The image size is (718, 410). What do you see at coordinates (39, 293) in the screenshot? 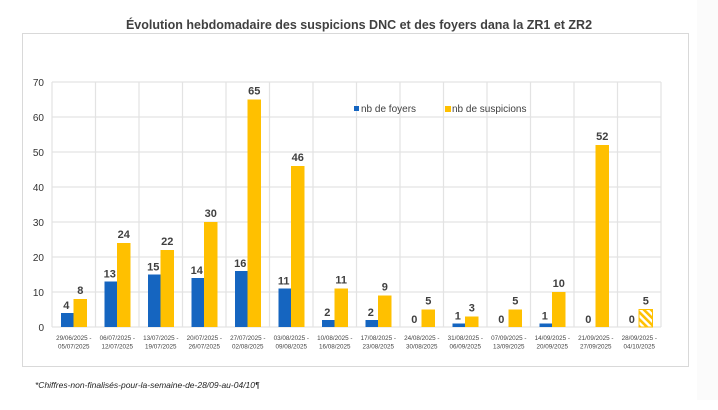
I see `y-tick-label: 10` at bounding box center [39, 293].